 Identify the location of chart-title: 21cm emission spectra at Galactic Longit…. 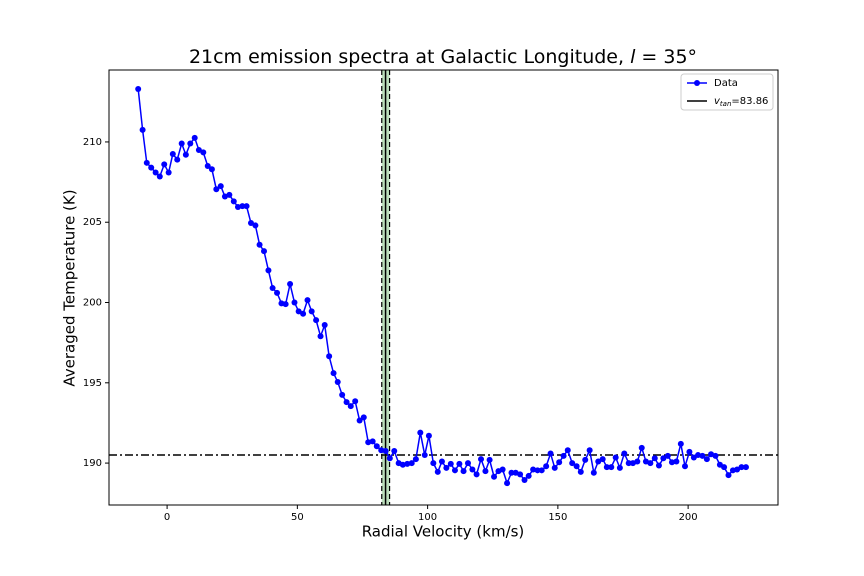
(443, 57).